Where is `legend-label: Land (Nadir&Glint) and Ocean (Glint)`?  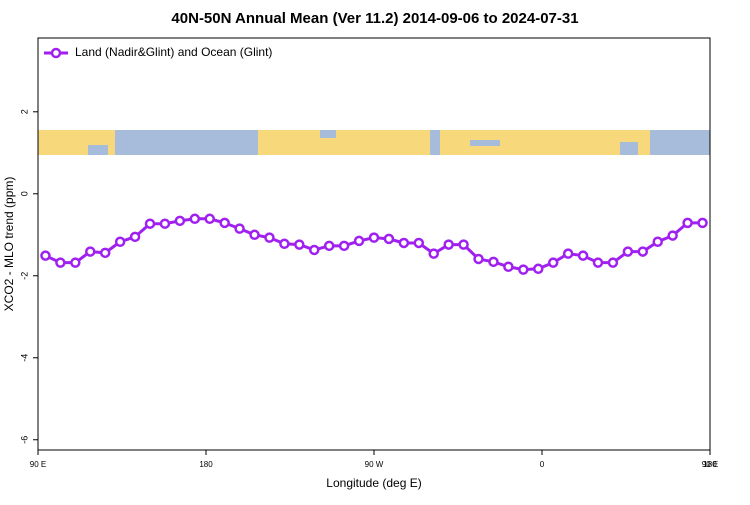 legend-label: Land (Nadir&Glint) and Ocean (Glint) is located at coordinates (173, 52).